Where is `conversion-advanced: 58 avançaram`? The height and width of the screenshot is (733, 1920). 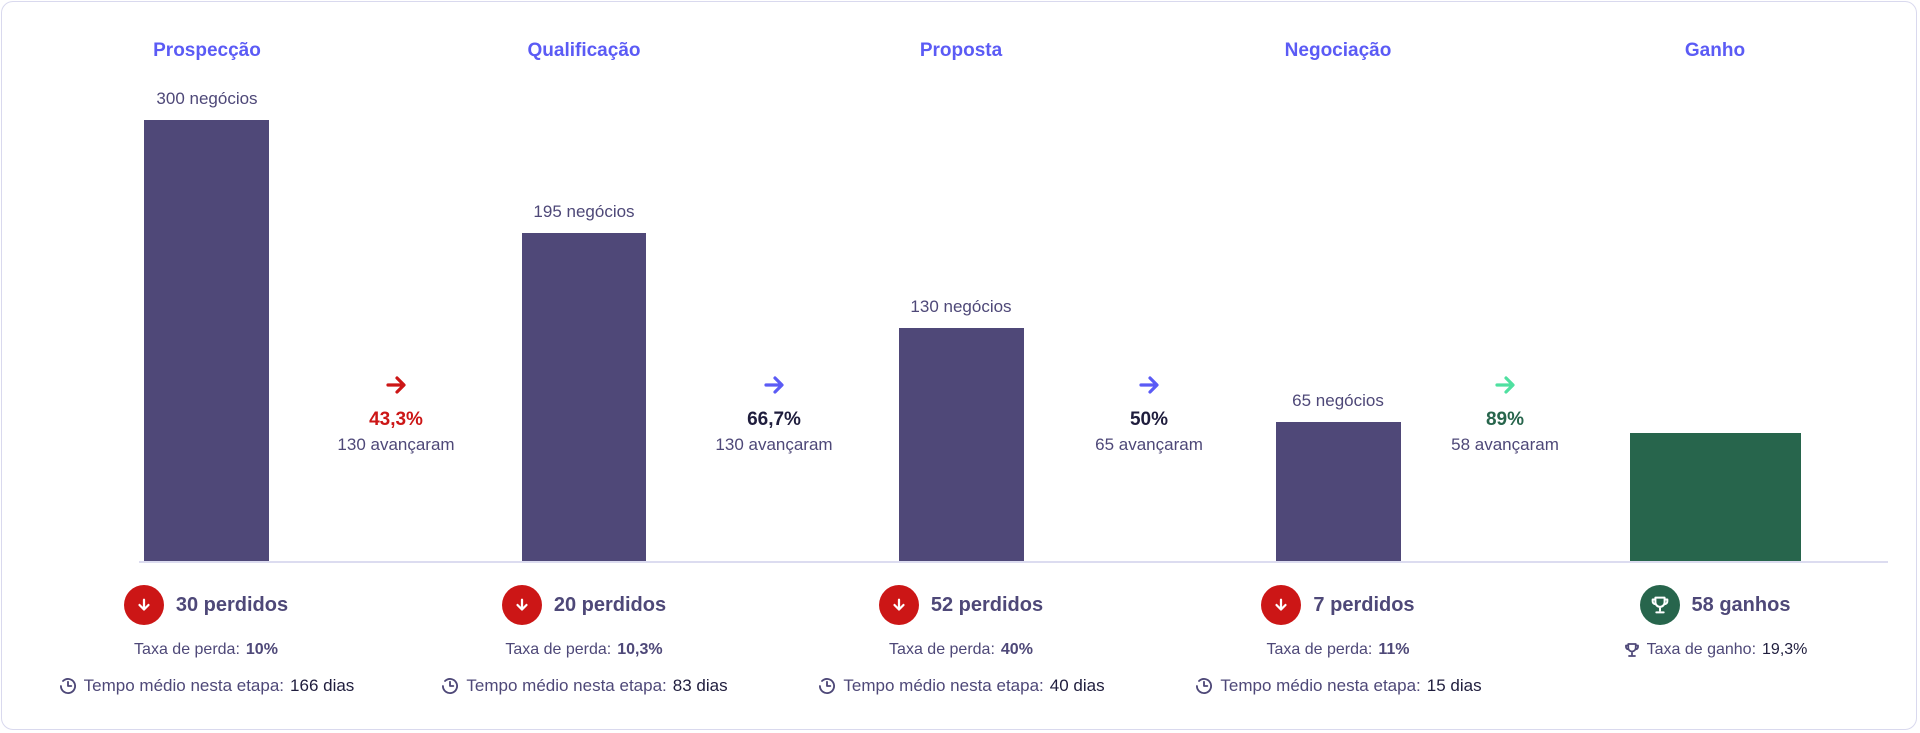
conversion-advanced: 58 avançaram is located at coordinates (1505, 444).